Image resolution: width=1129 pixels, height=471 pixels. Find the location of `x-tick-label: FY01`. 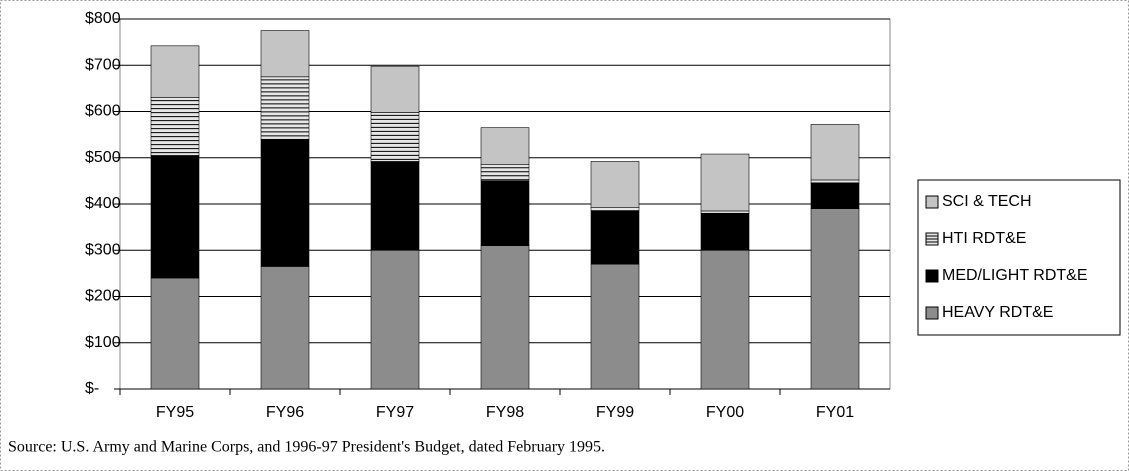

x-tick-label: FY01 is located at coordinates (835, 412).